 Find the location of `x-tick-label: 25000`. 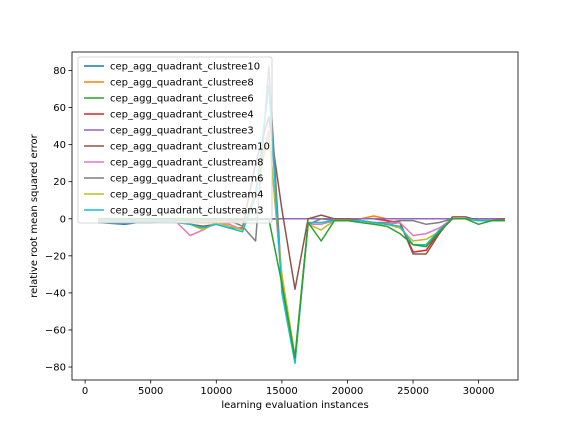

x-tick-label: 25000 is located at coordinates (413, 391).